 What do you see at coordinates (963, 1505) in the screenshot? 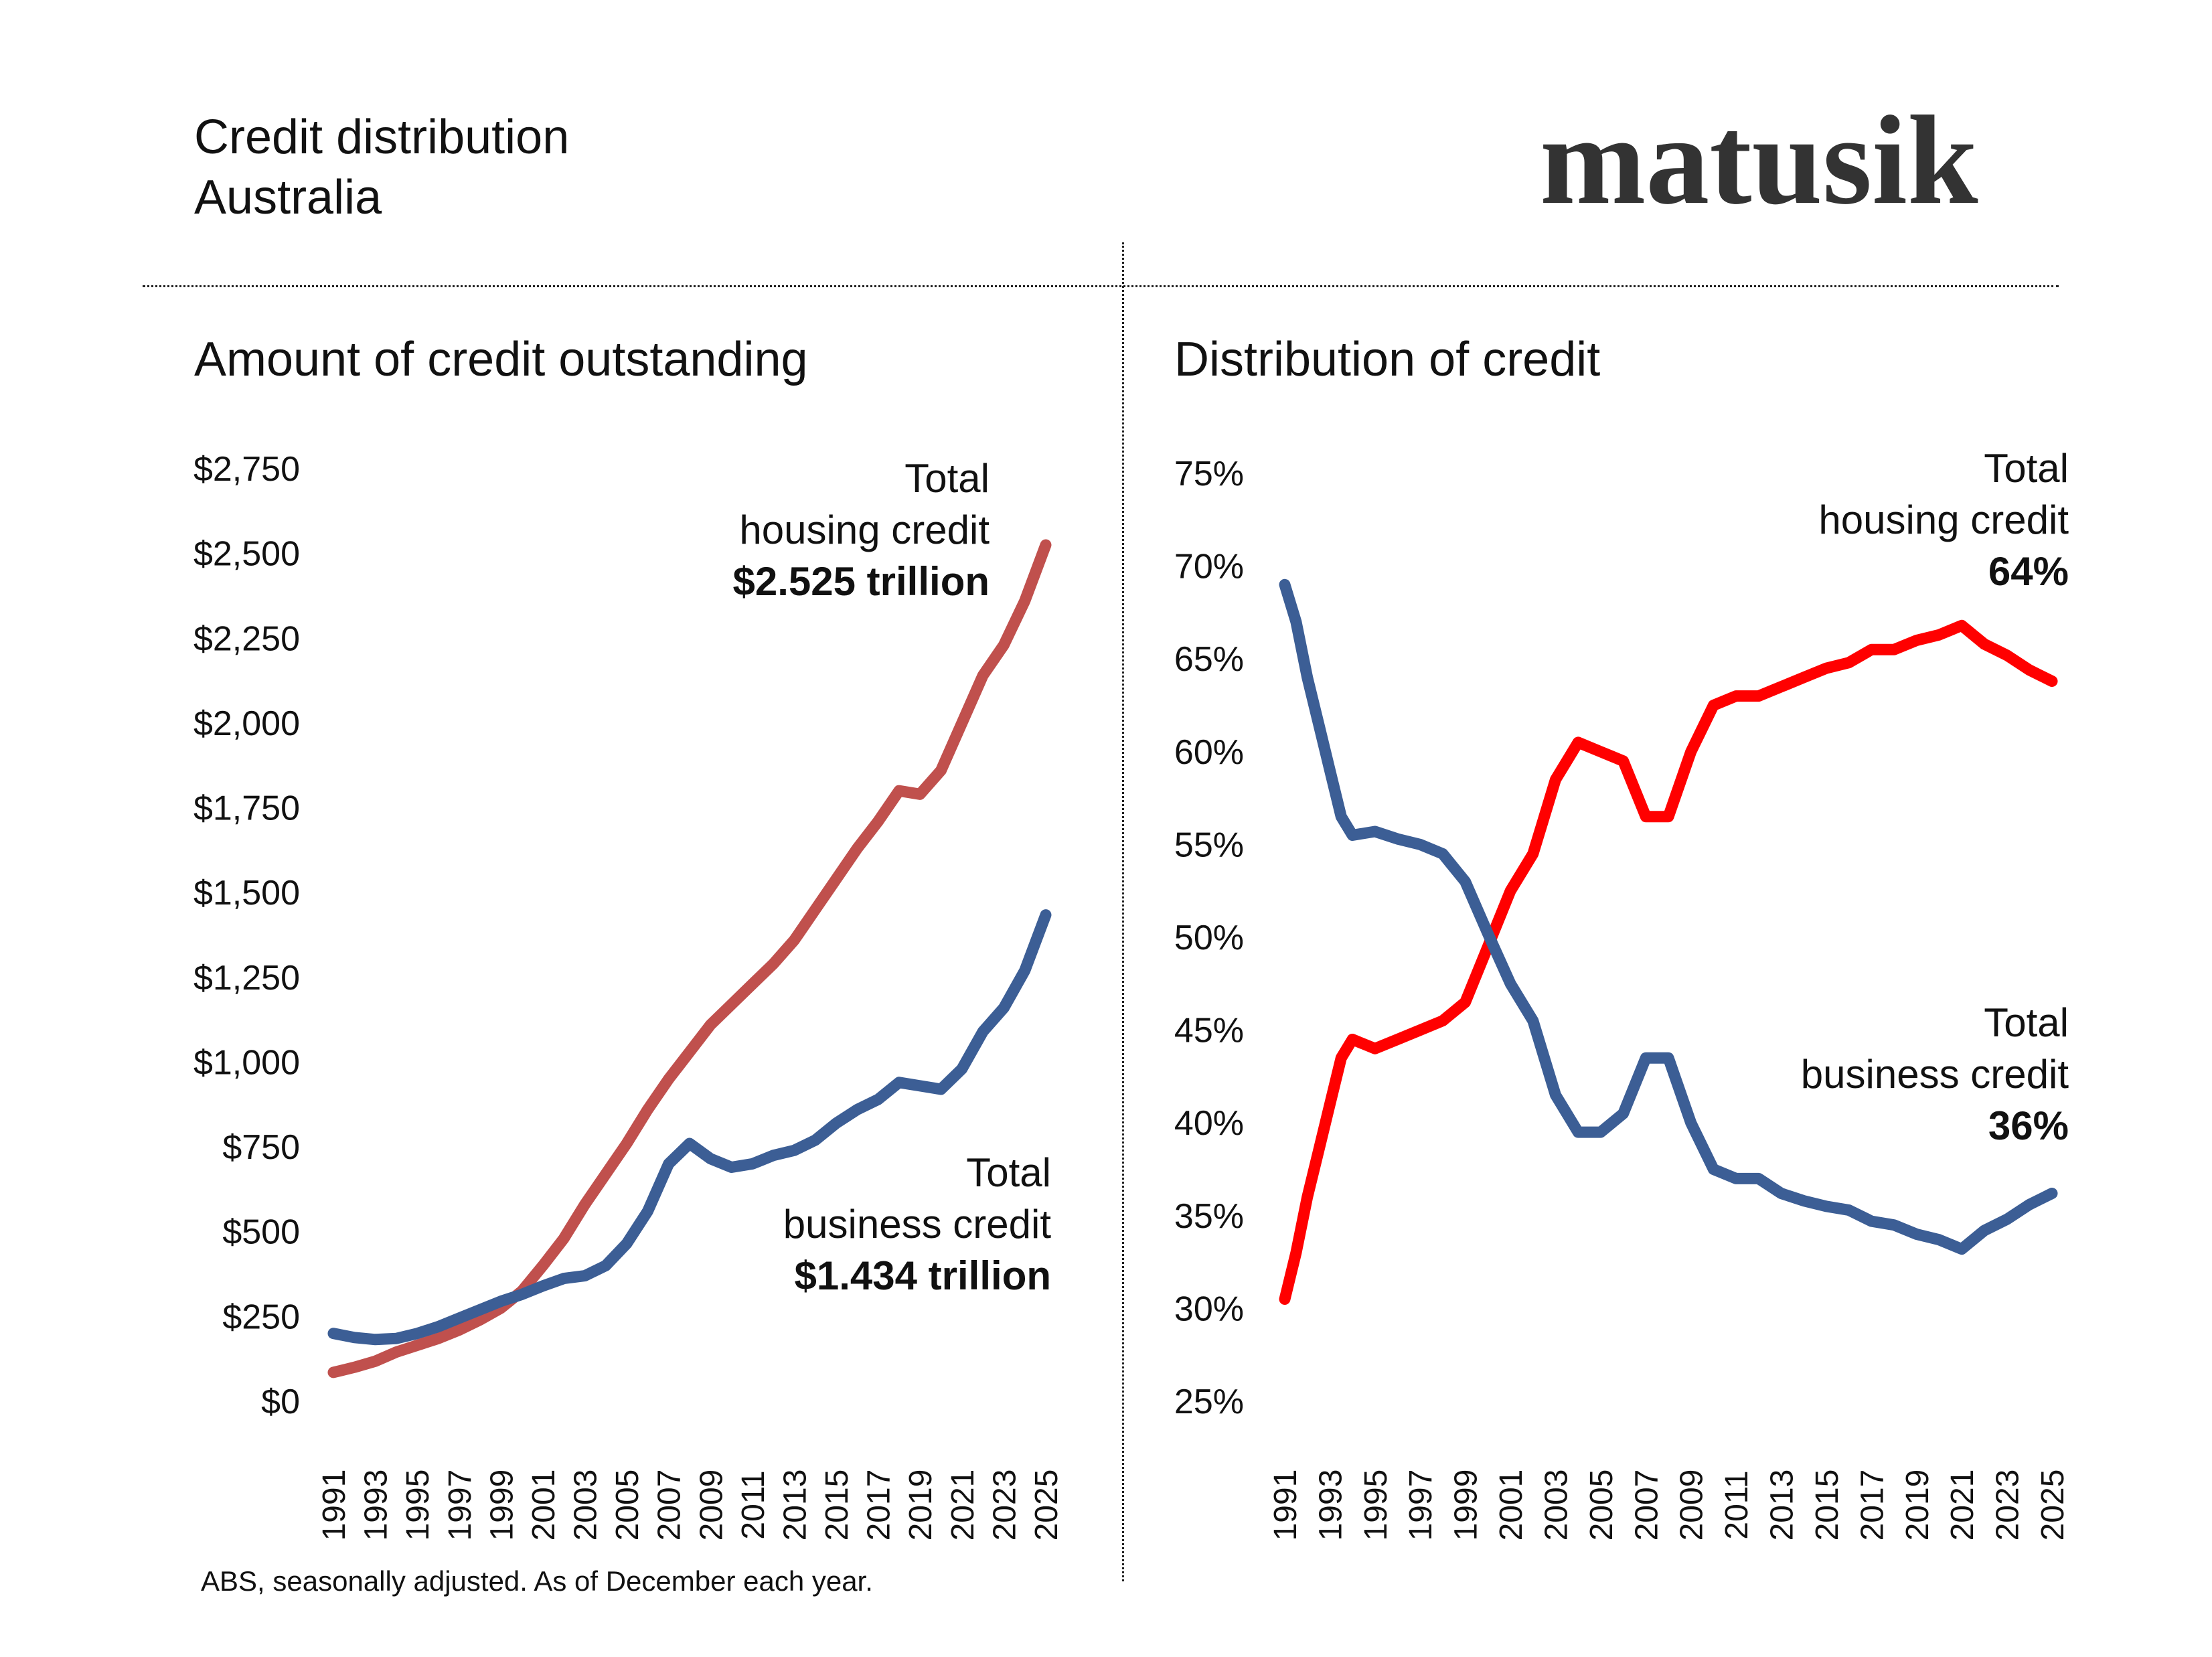
I see `left-x-tick-label: 2021` at bounding box center [963, 1505].